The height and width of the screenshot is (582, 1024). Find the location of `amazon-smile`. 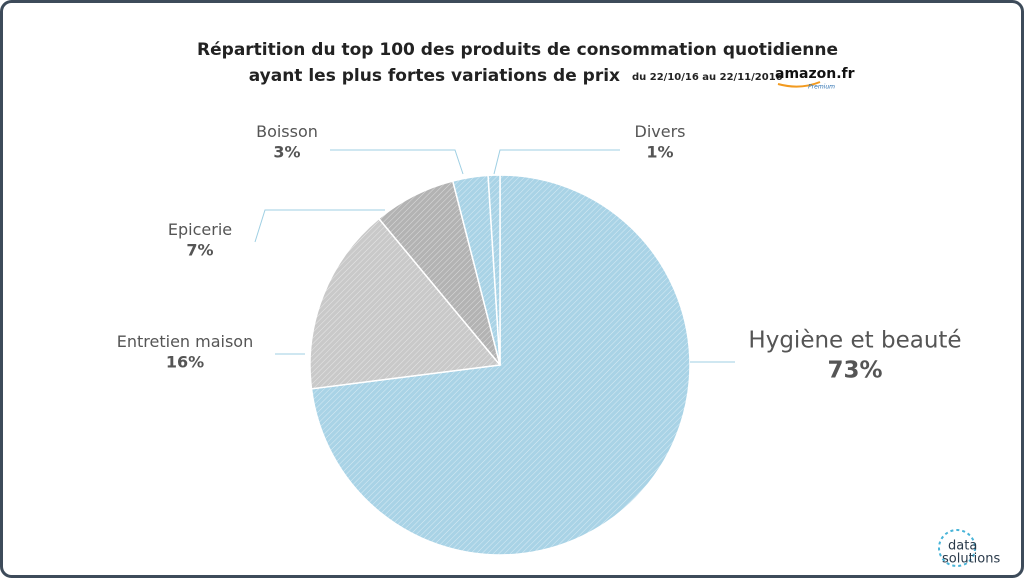

amazon-smile is located at coordinates (799, 84).